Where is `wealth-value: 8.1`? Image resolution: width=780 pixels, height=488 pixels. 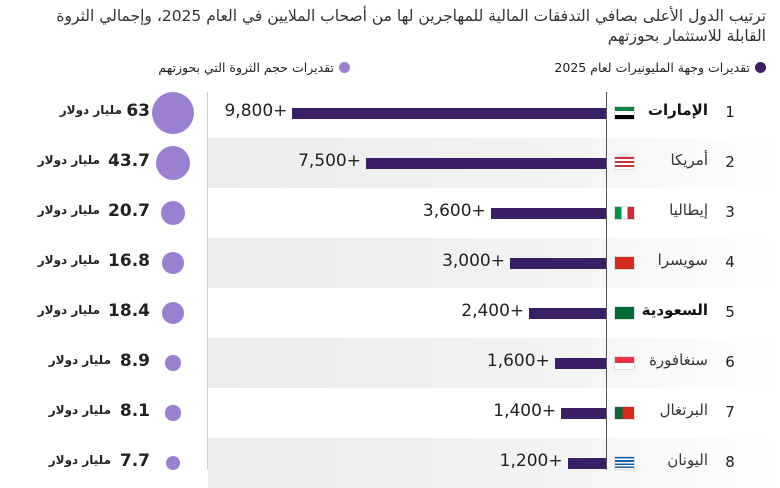
wealth-value: 8.1 is located at coordinates (134, 411).